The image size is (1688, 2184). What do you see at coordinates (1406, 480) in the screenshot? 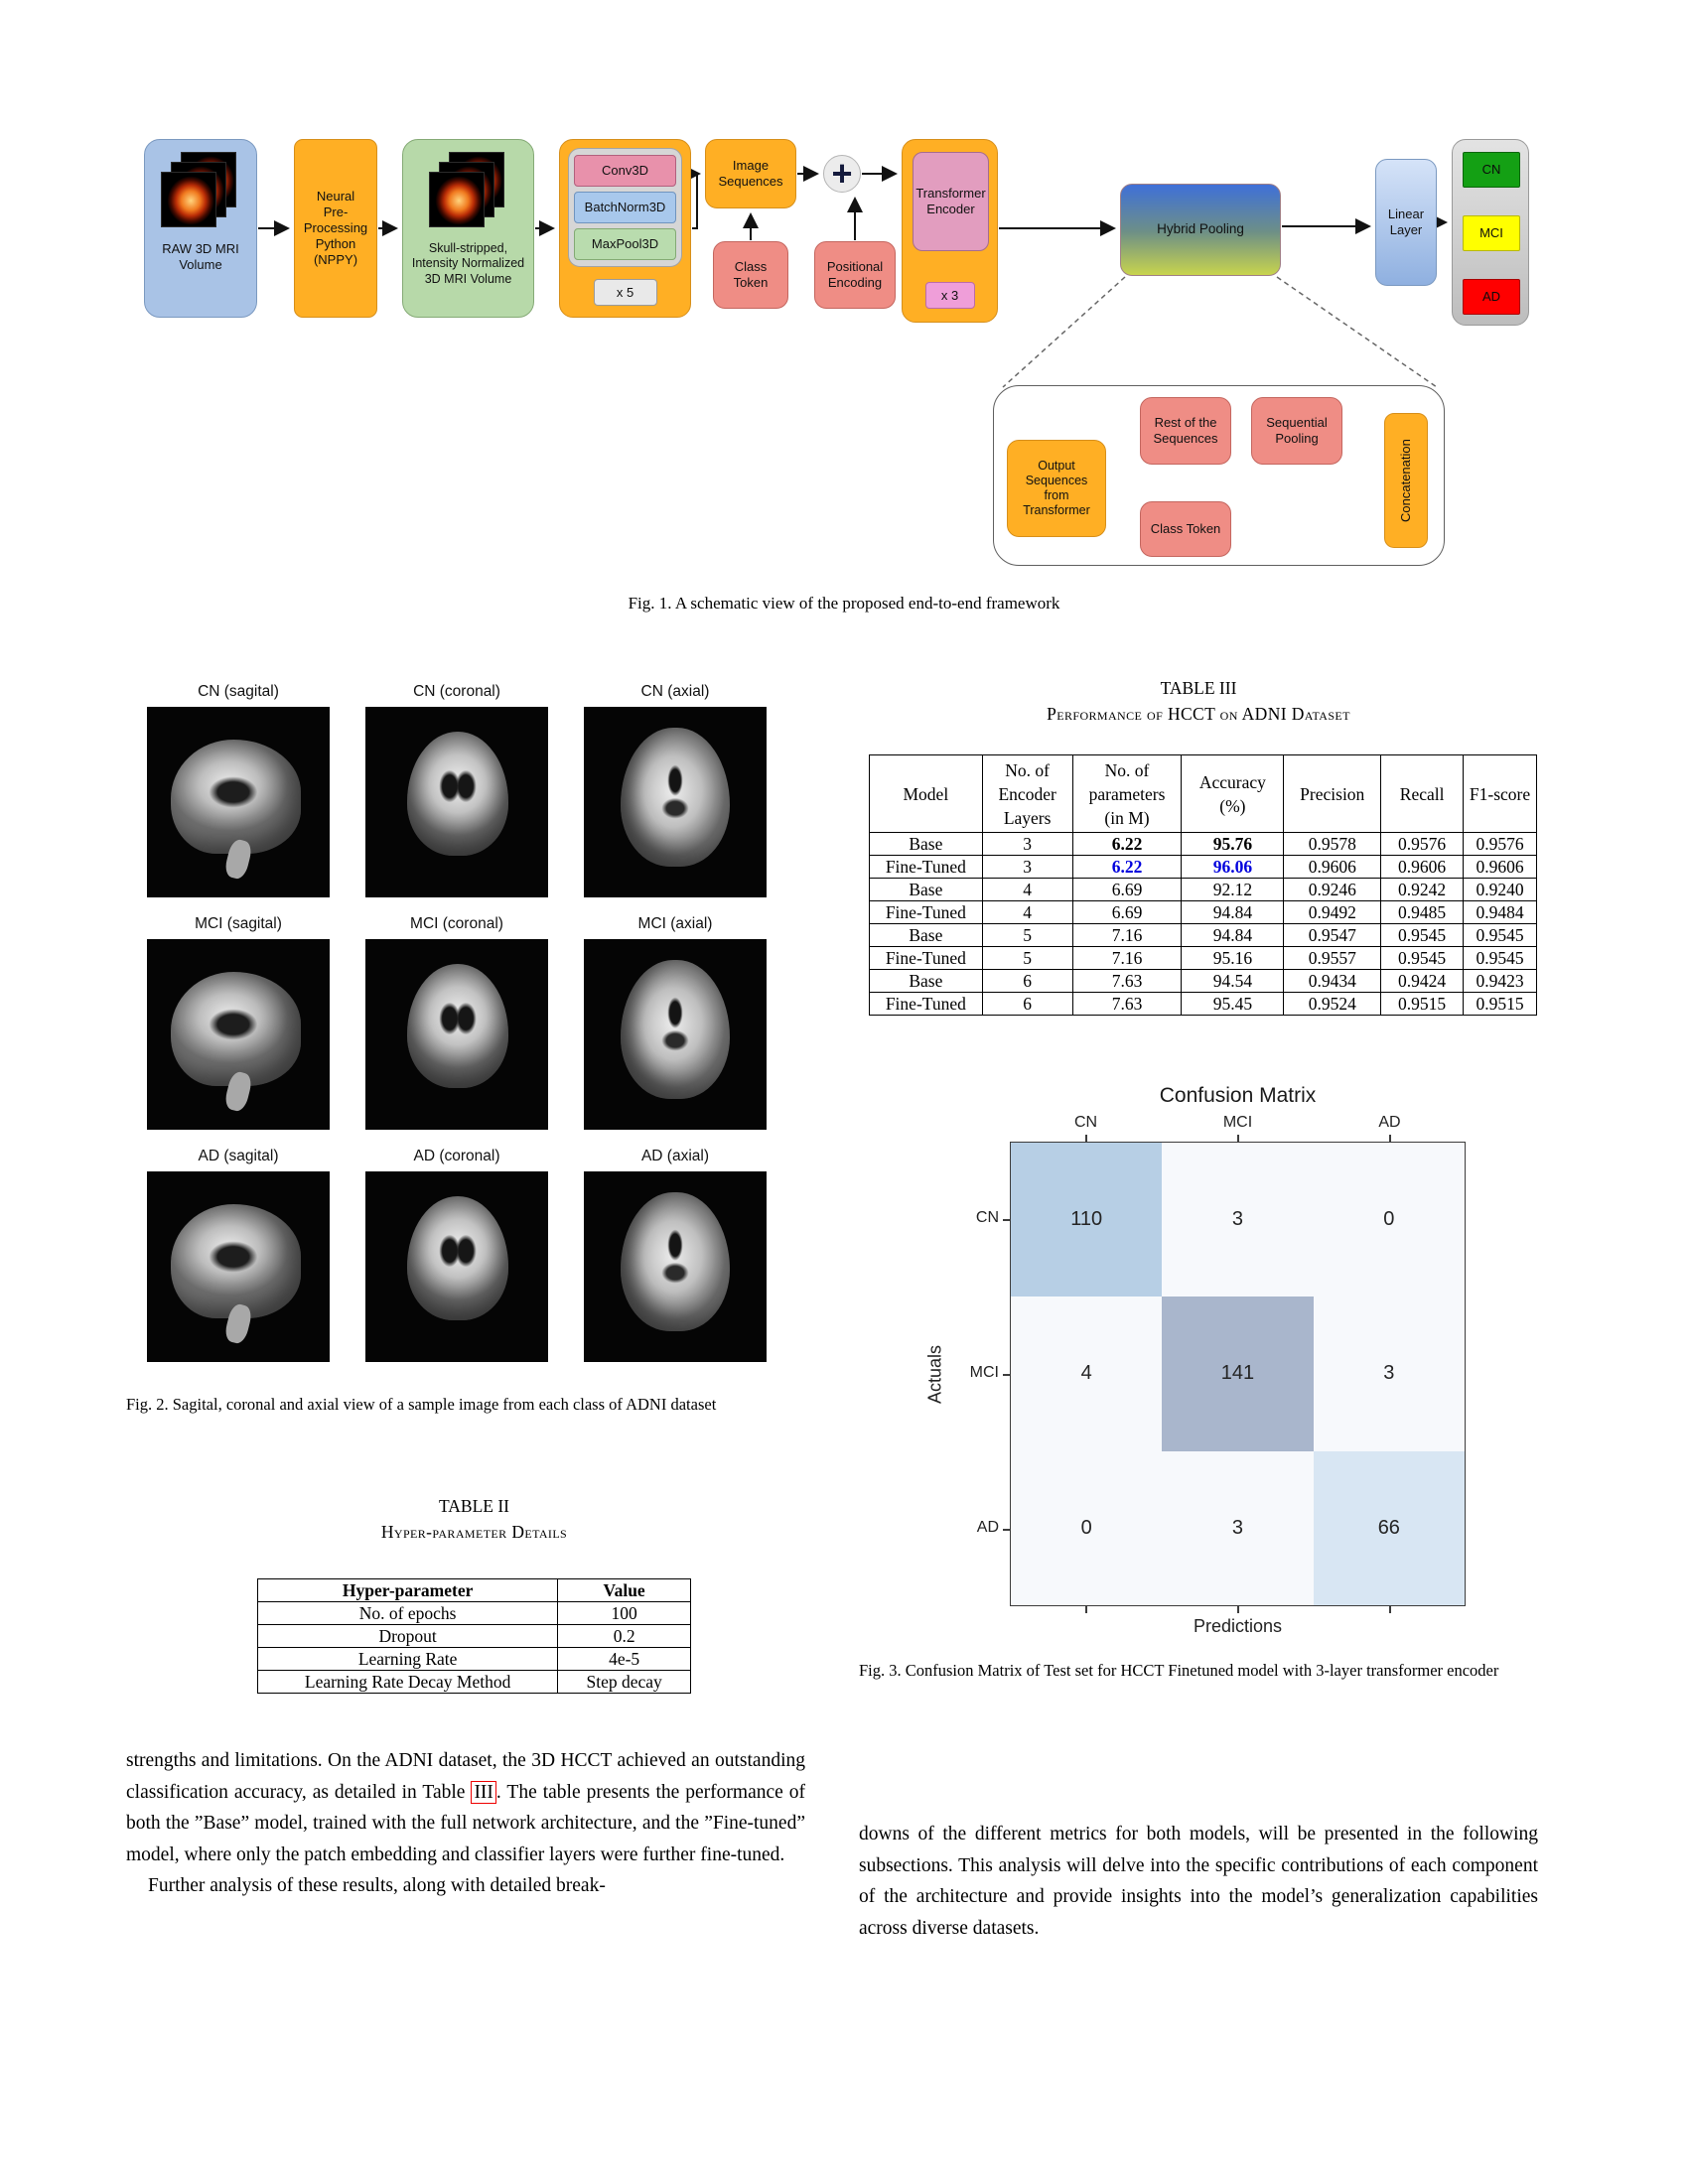
I see `fig1-node-concatenation: Concatenation` at bounding box center [1406, 480].